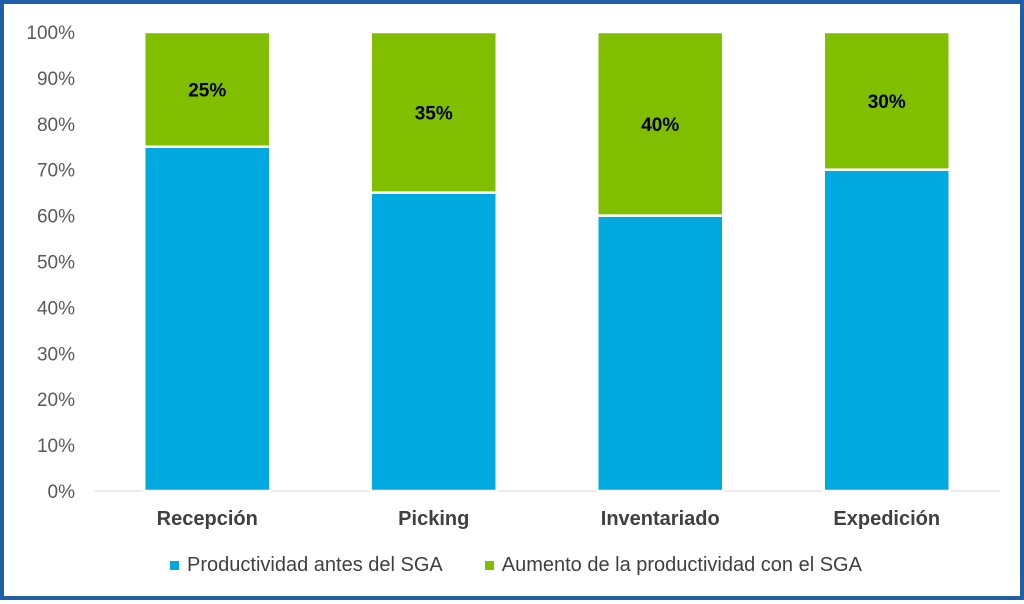  Describe the element at coordinates (433, 519) in the screenshot. I see `x-tick-label: Picking` at that location.